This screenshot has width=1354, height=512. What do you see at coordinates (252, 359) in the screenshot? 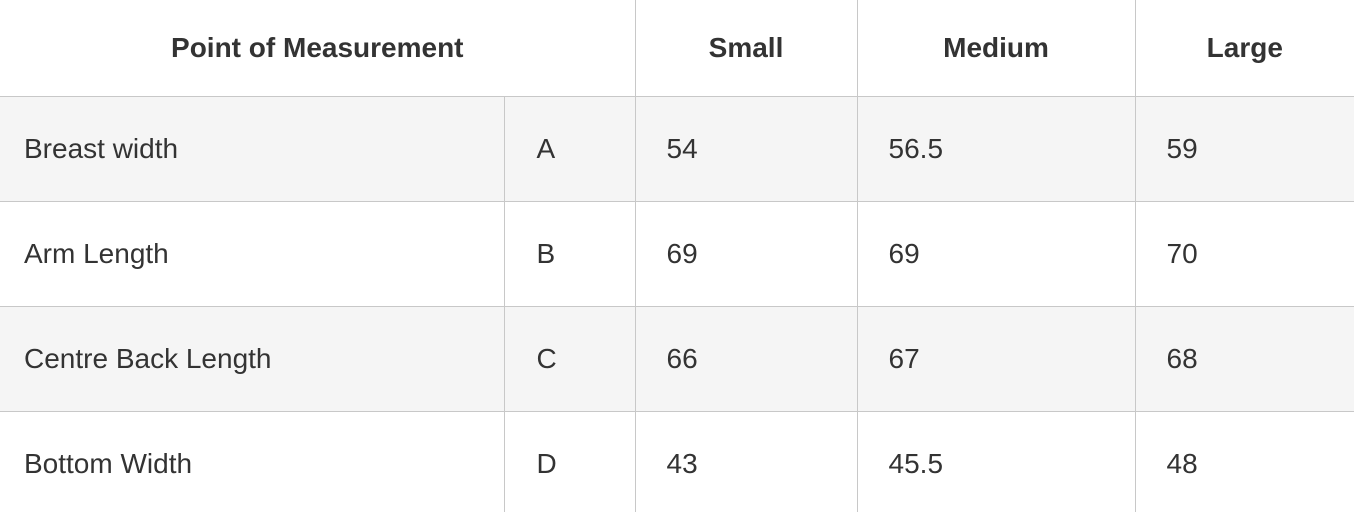
I see `measurement-name: Centre Back Length` at bounding box center [252, 359].